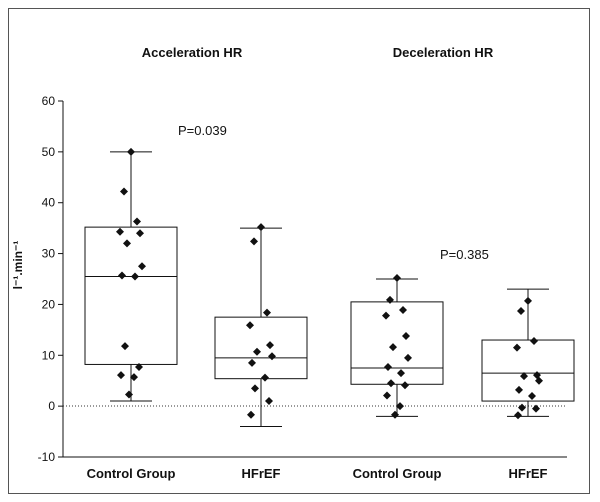 This screenshot has height=502, width=600. Describe the element at coordinates (443, 52) in the screenshot. I see `panel-title-deceleration: Deceleration HR` at that location.